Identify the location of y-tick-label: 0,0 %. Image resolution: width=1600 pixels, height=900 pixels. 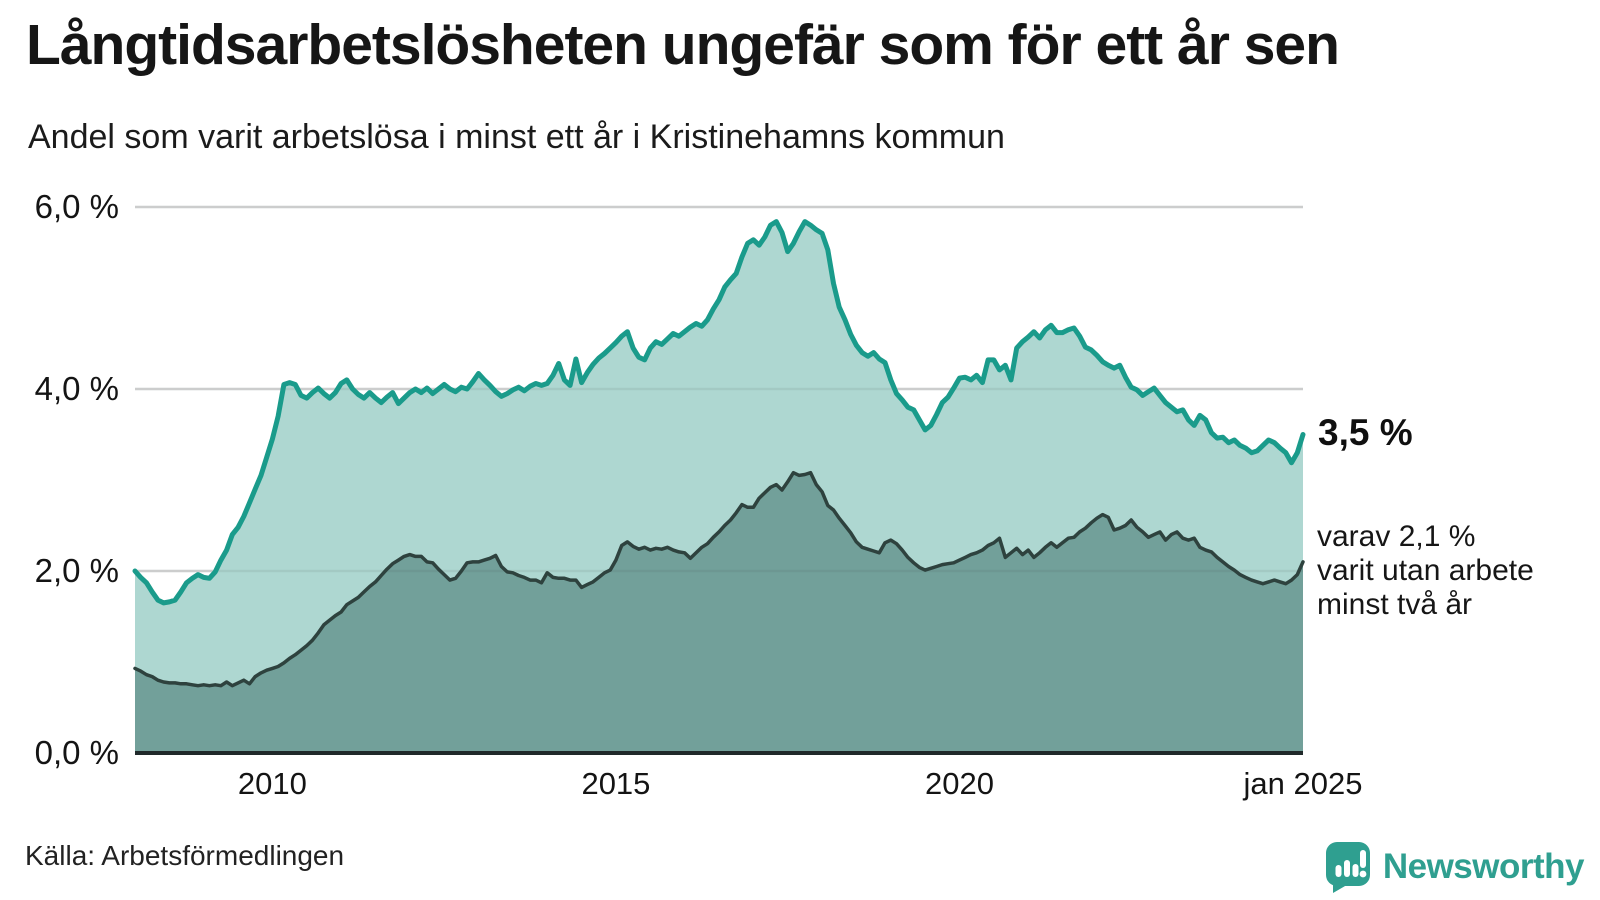
(76, 752).